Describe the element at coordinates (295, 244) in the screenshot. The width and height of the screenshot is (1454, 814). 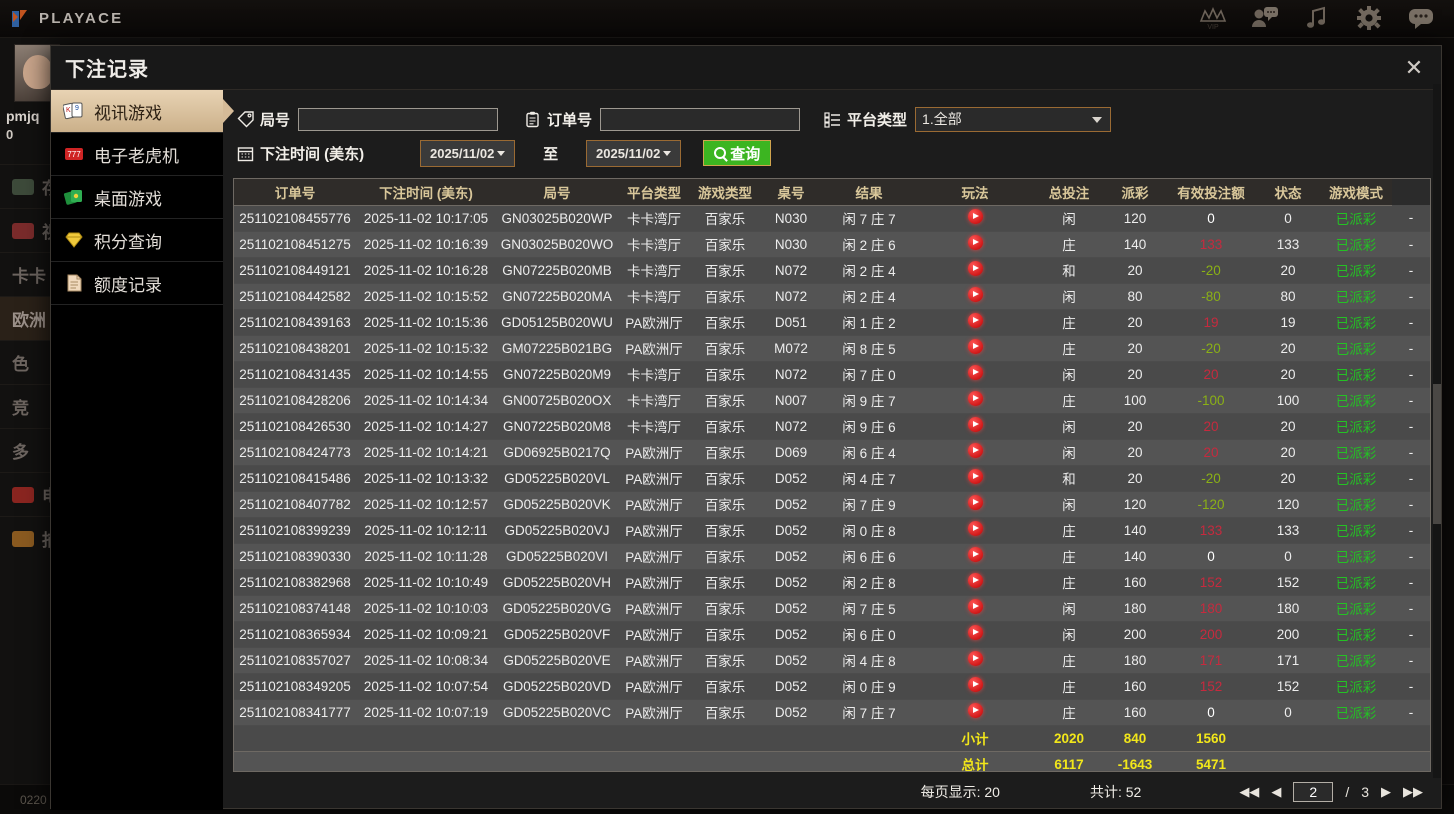
I see `order-cell: 251102108451275` at that location.